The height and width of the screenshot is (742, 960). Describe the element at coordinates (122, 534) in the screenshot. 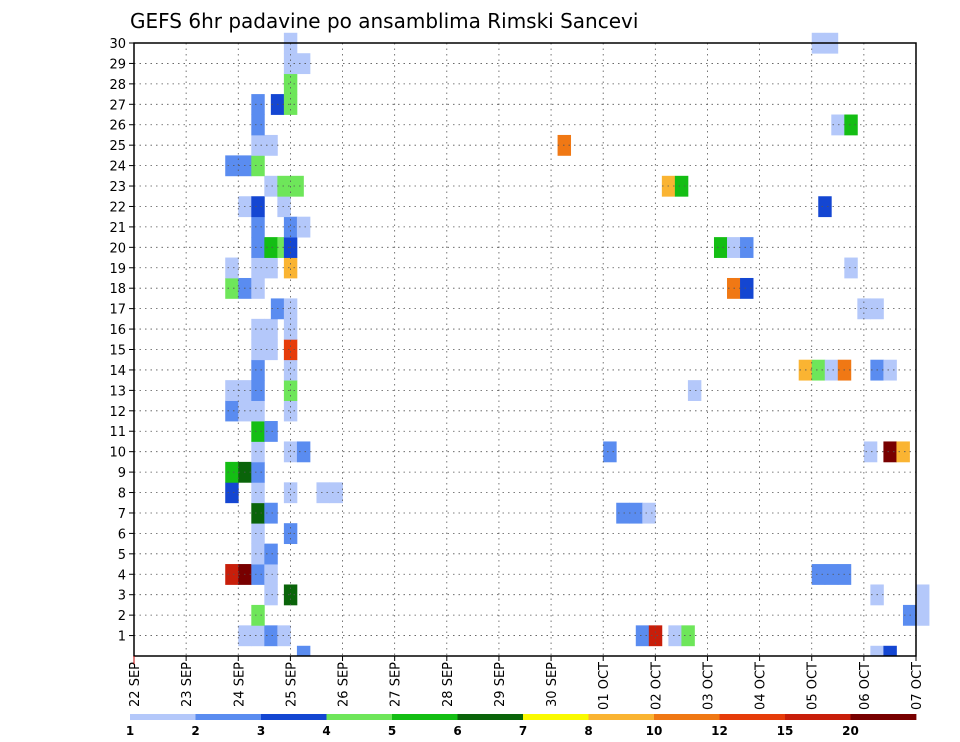

I see `y-tick-label: 6` at that location.